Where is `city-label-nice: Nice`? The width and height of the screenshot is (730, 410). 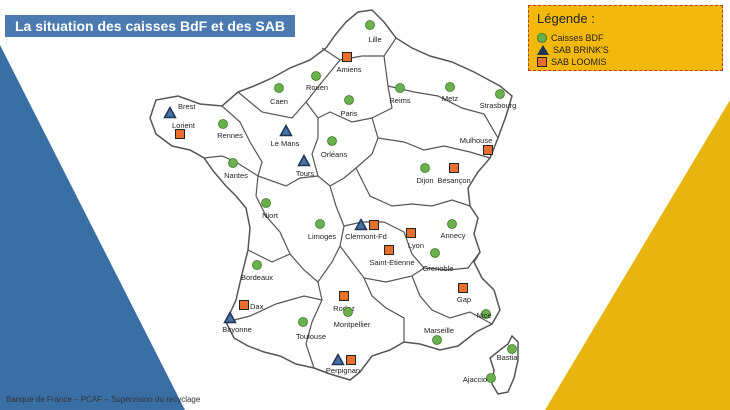
city-label-nice: Nice is located at coordinates (483, 315).